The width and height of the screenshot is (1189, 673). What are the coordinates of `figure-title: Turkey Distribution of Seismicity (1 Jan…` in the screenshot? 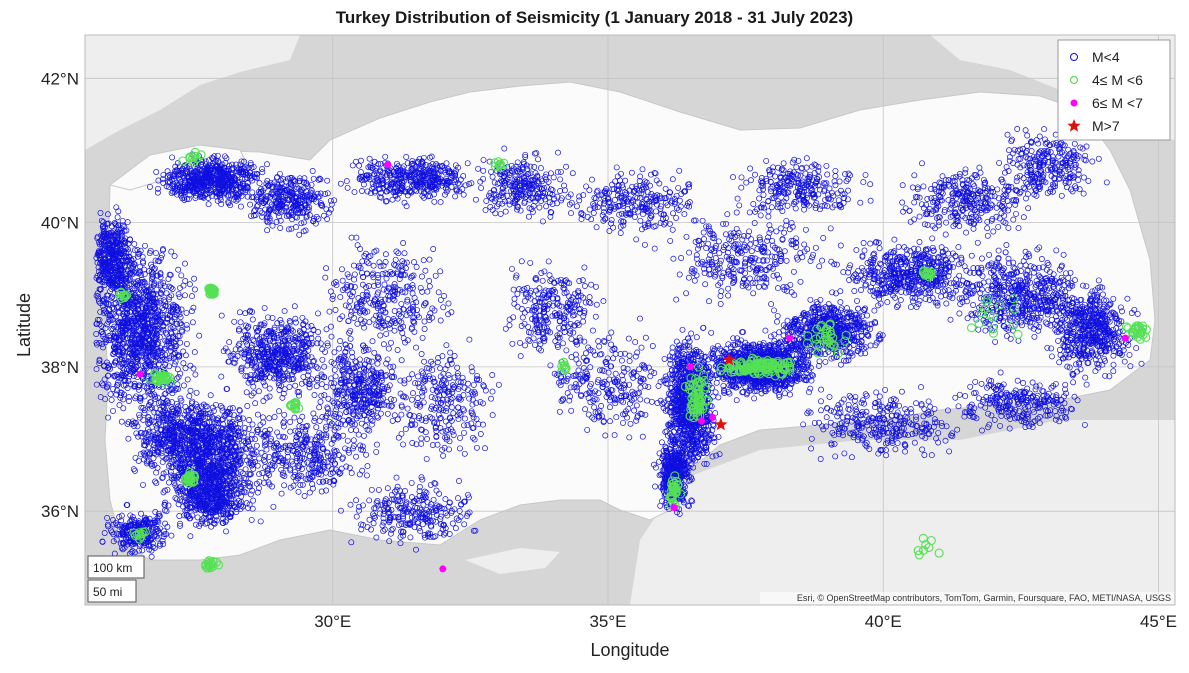 It's located at (594, 17).